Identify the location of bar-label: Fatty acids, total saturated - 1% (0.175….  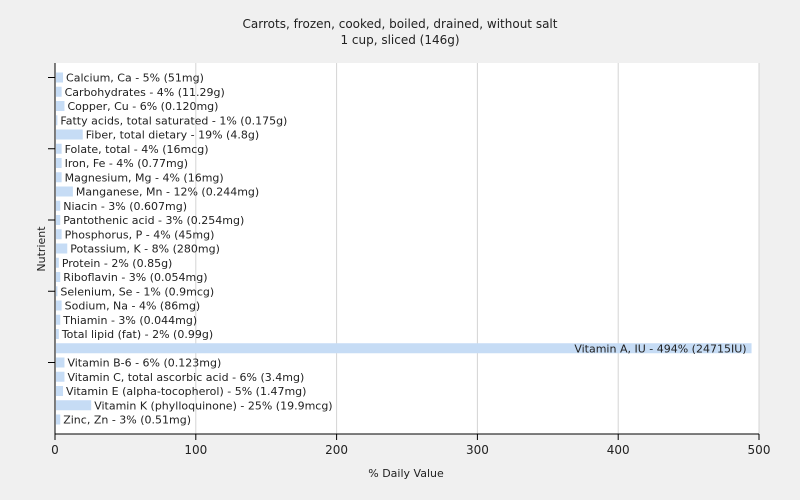
(173, 120).